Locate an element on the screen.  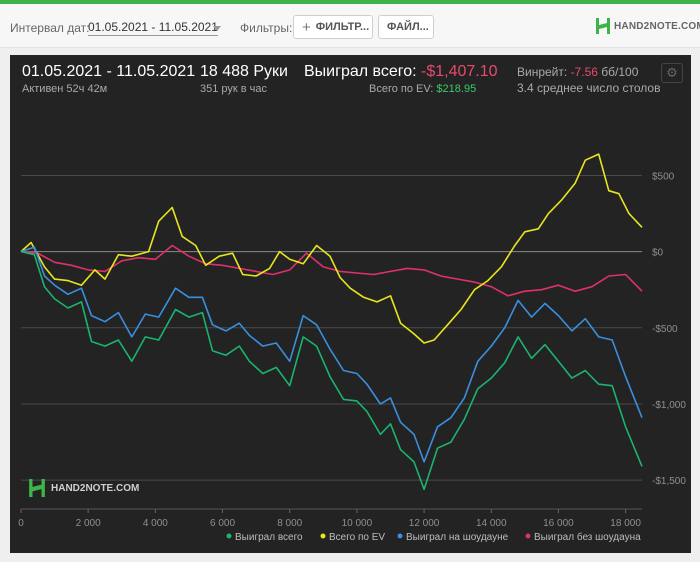
y-tick-label: -$1,500 is located at coordinates (669, 481).